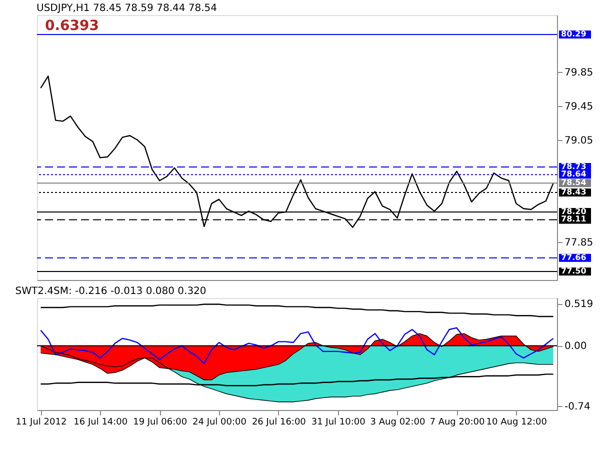  What do you see at coordinates (573, 192) in the screenshot?
I see `ref-line-label: 78.43` at bounding box center [573, 192].